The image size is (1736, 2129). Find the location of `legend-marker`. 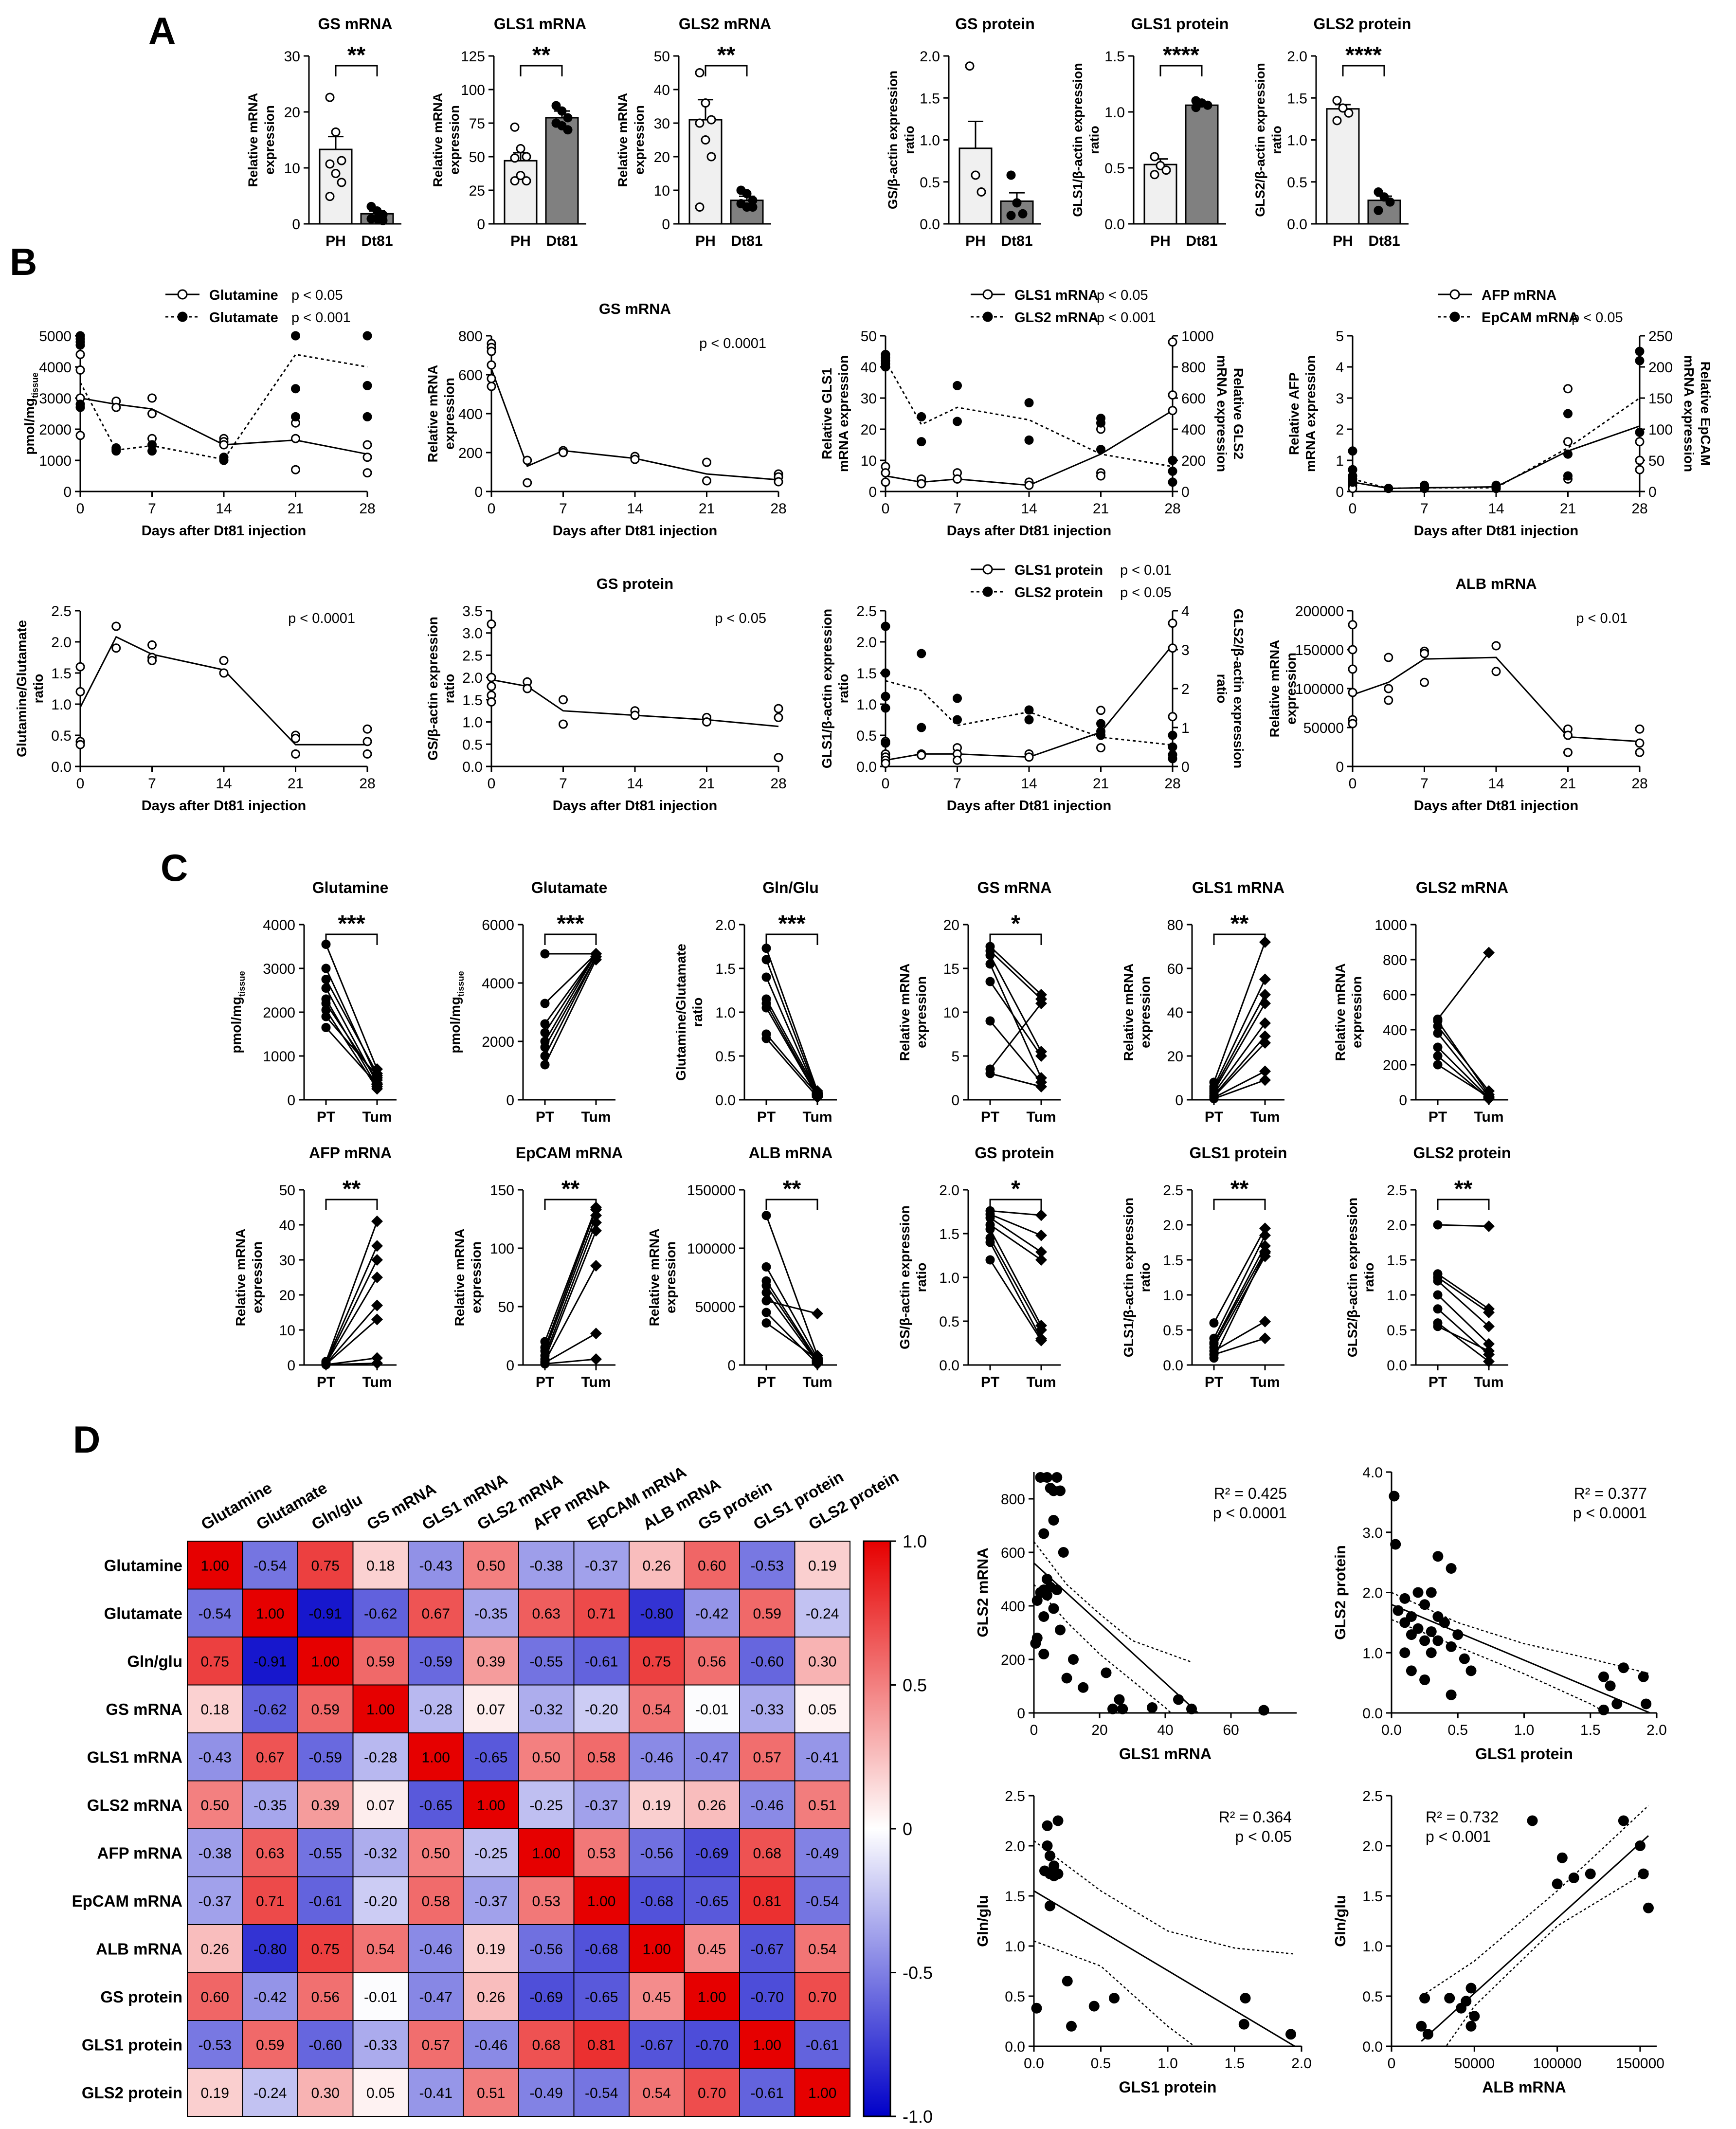

legend-marker is located at coordinates (988, 294).